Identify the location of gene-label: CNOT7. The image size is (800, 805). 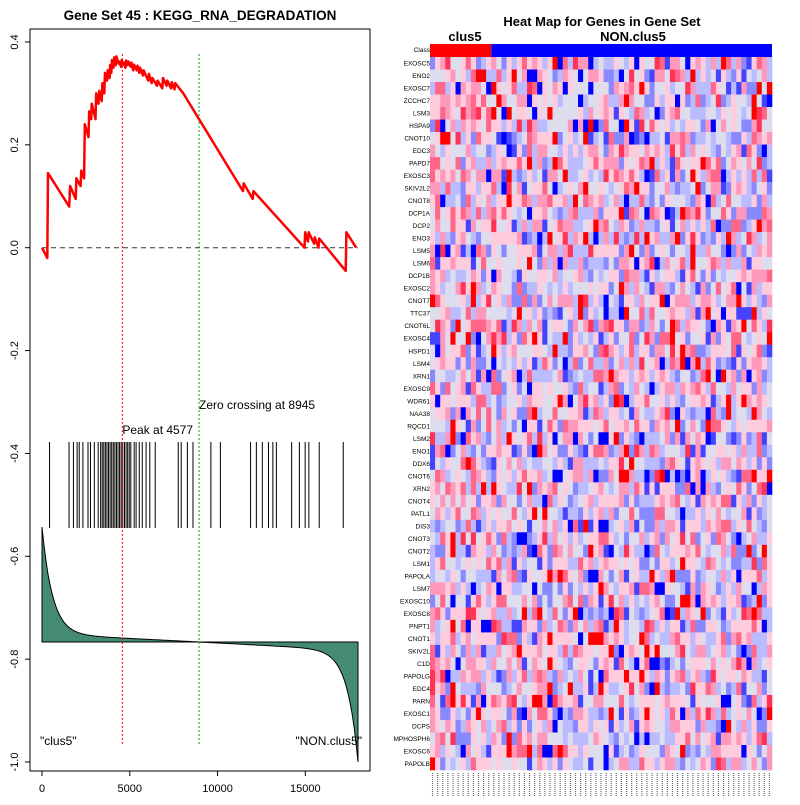
(419, 301).